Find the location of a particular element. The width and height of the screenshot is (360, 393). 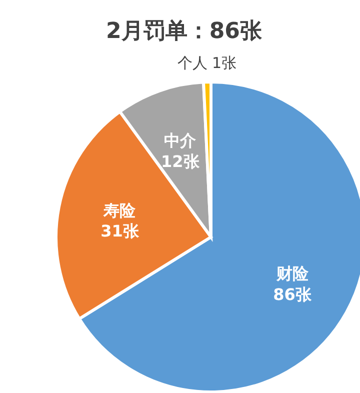

data-label: 86张 is located at coordinates (292, 294).